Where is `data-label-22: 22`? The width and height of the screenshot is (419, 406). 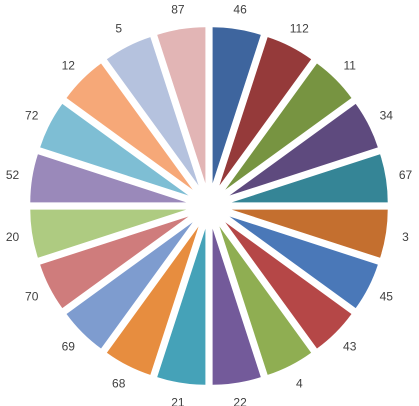 data-label-22: 22 is located at coordinates (240, 401).